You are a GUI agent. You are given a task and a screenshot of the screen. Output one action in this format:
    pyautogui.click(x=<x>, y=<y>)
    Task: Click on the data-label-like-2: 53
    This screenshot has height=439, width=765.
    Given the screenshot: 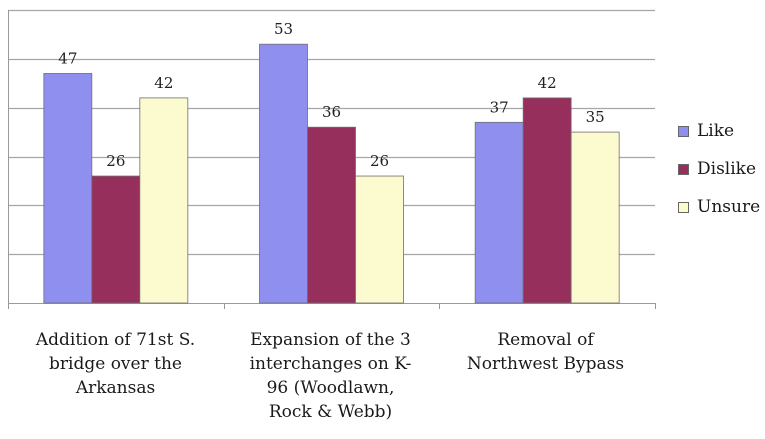 What is the action you would take?
    pyautogui.click(x=283, y=29)
    